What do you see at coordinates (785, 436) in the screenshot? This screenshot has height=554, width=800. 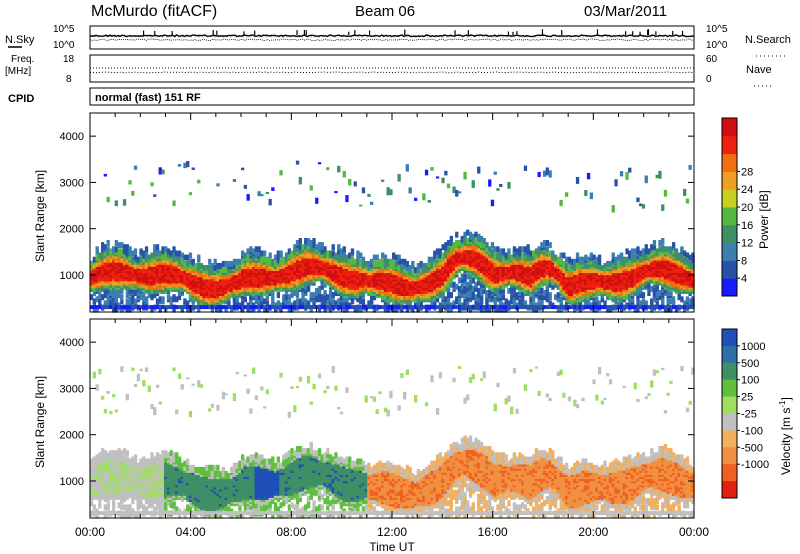 I see `velocity-colorbar-label: Velocity [m s-1]` at bounding box center [785, 436].